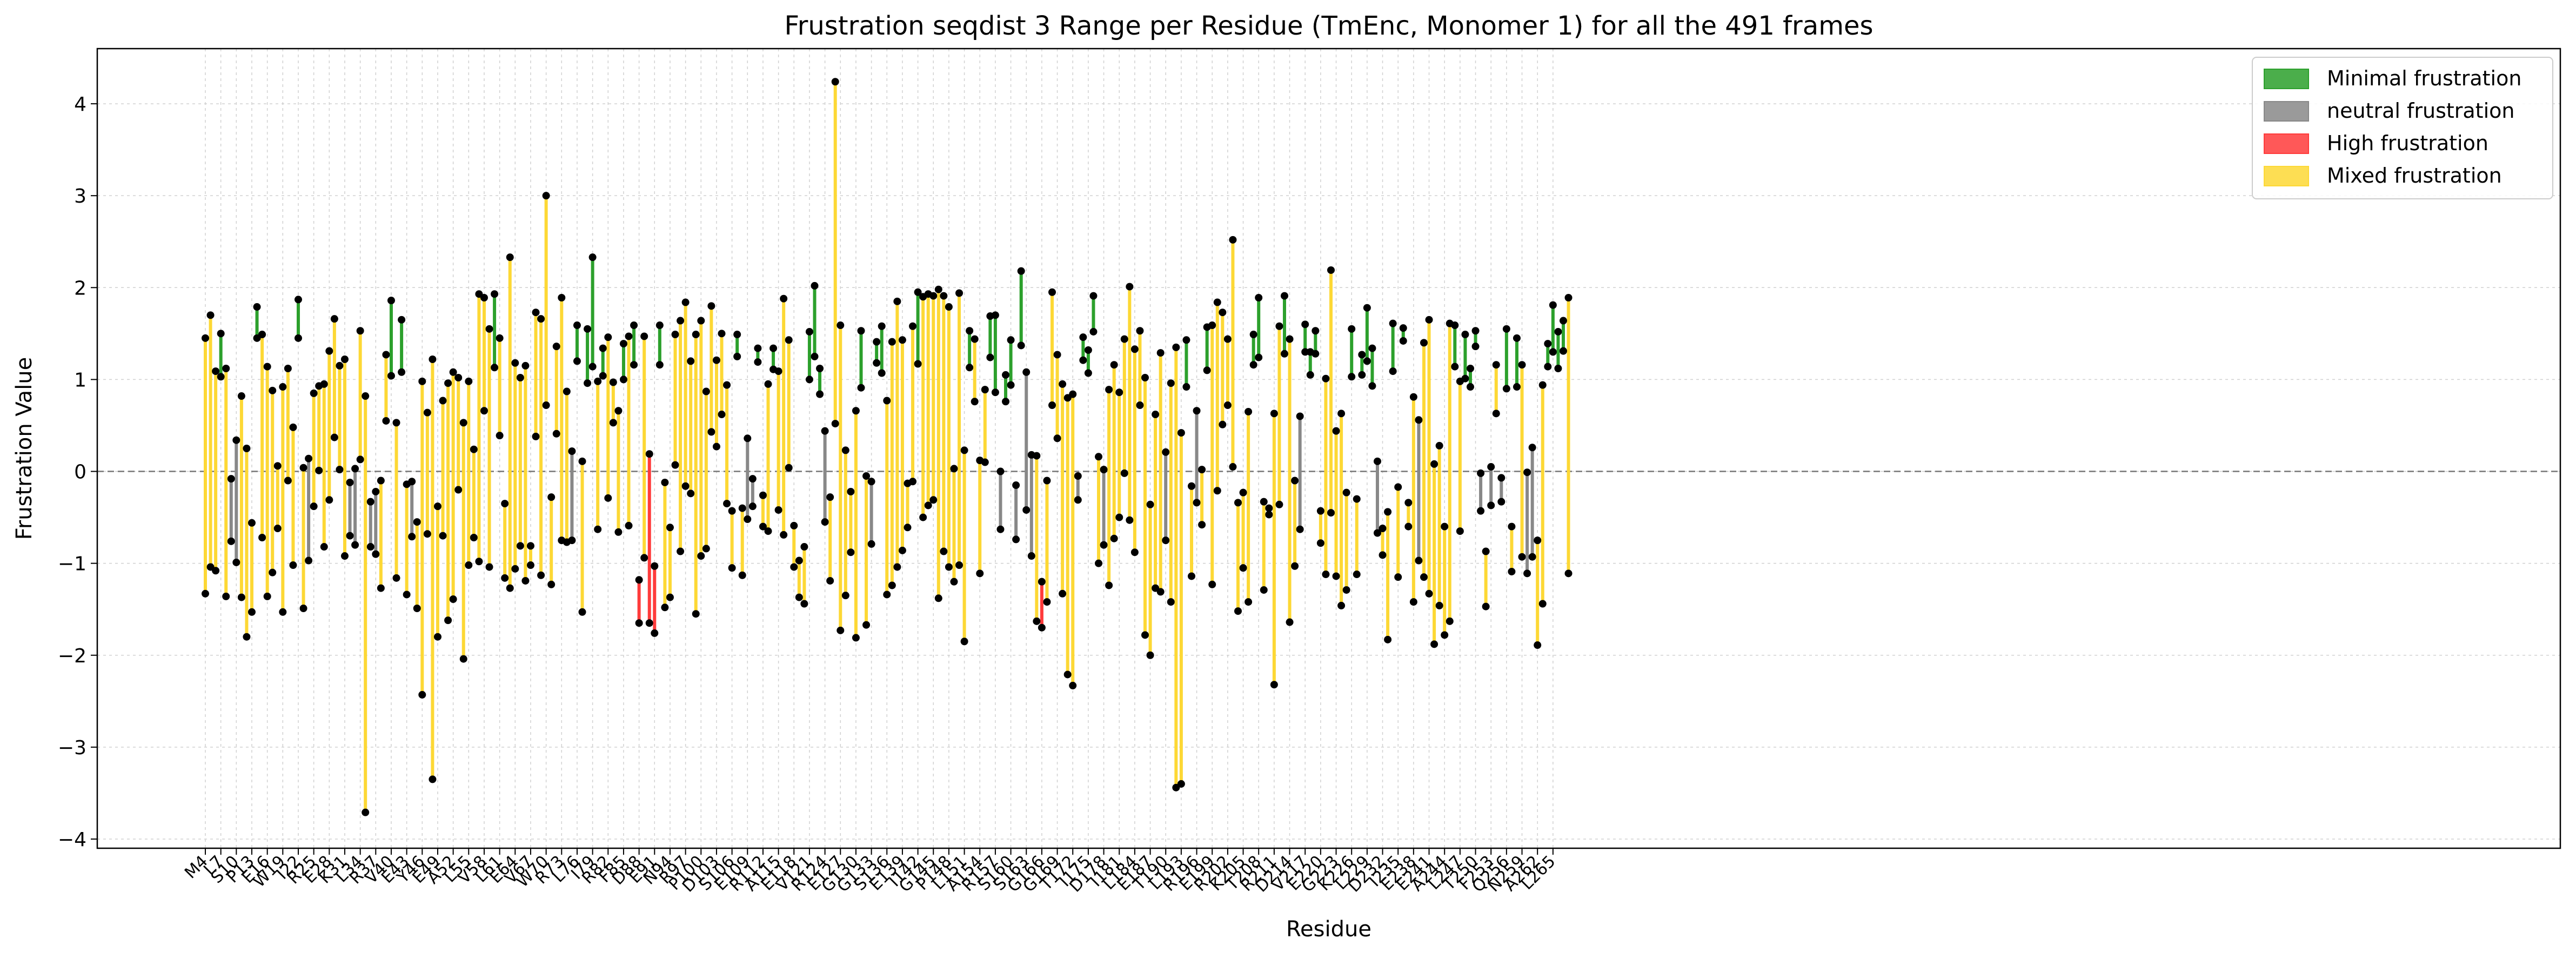 This screenshot has width=2576, height=959. Describe the element at coordinates (72, 564) in the screenshot. I see `y-tick-label: −1` at that location.